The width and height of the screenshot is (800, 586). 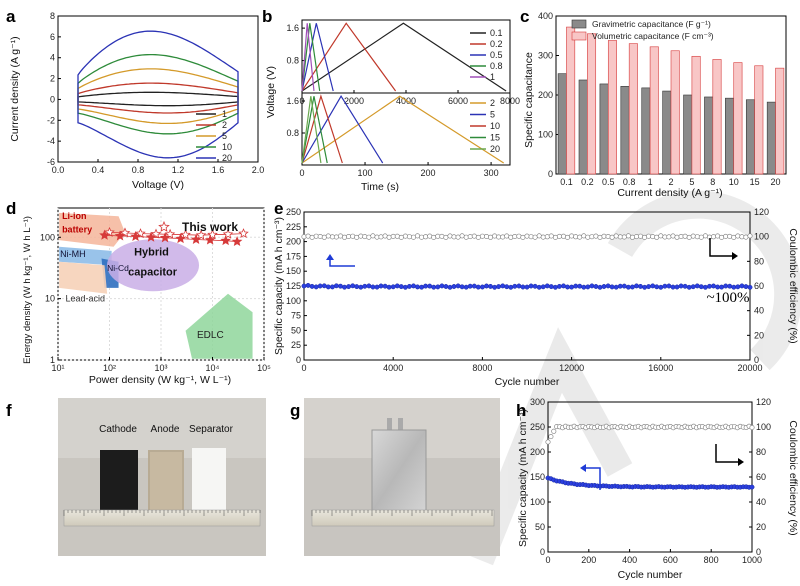 What do you see at coordinates (650, 575) in the screenshot?
I see `panel-h-xlabel: Cycle number` at bounding box center [650, 575].